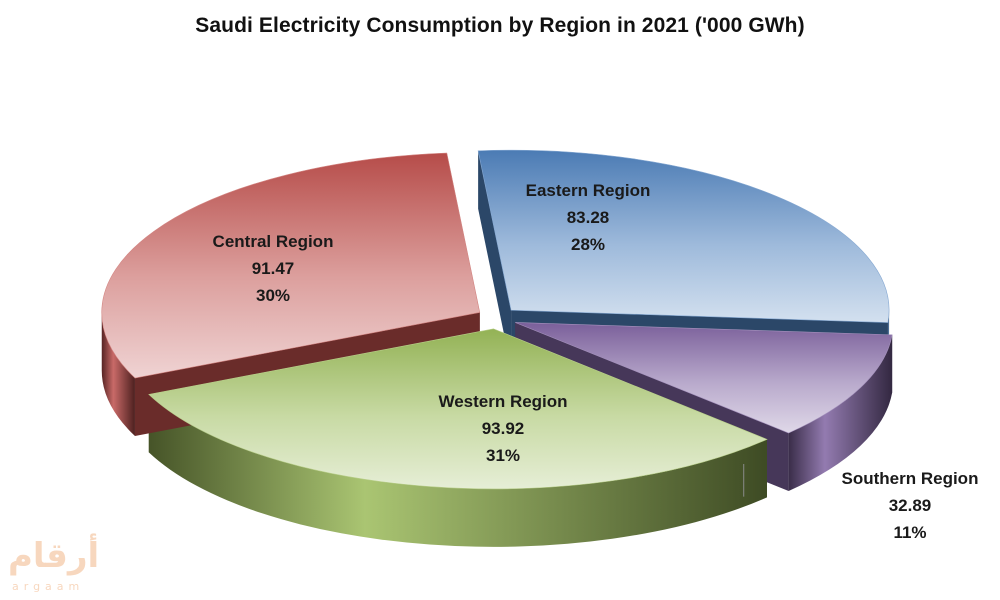  What do you see at coordinates (503, 455) in the screenshot?
I see `western-region-percent-label: 31%` at bounding box center [503, 455].